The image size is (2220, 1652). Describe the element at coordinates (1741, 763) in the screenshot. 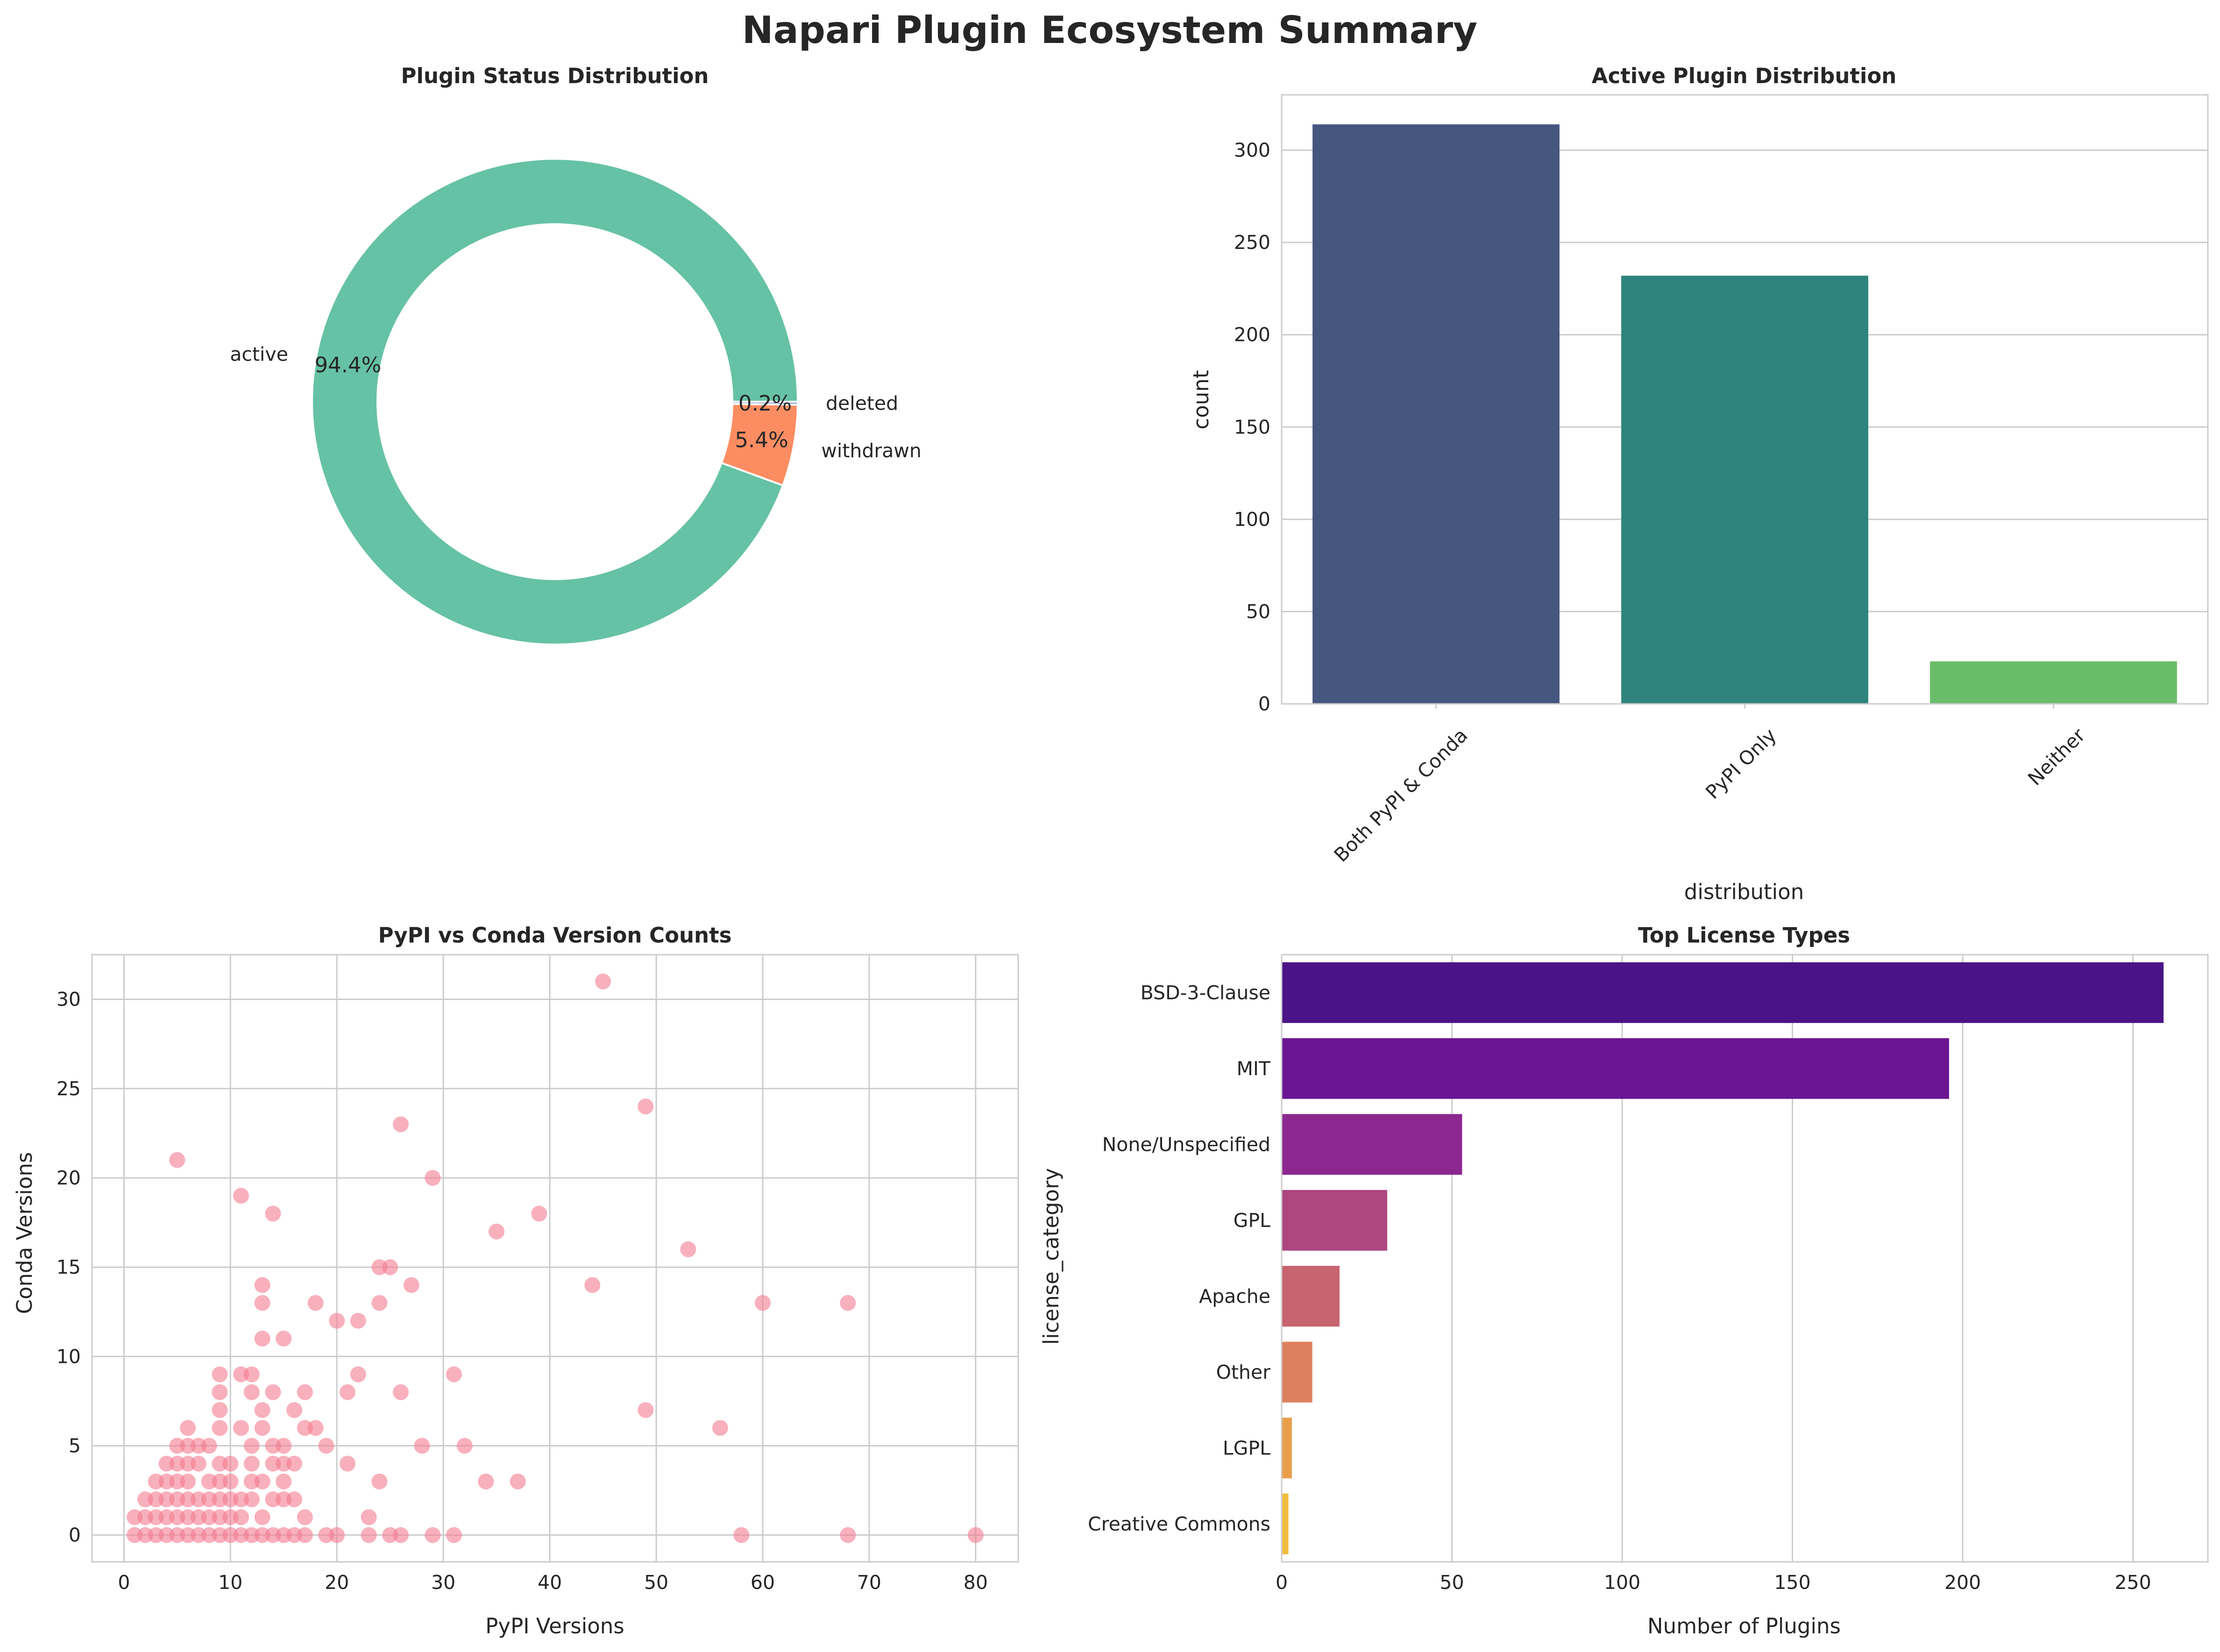

I see `distribution-x-tick-label: PyPI Only` at that location.